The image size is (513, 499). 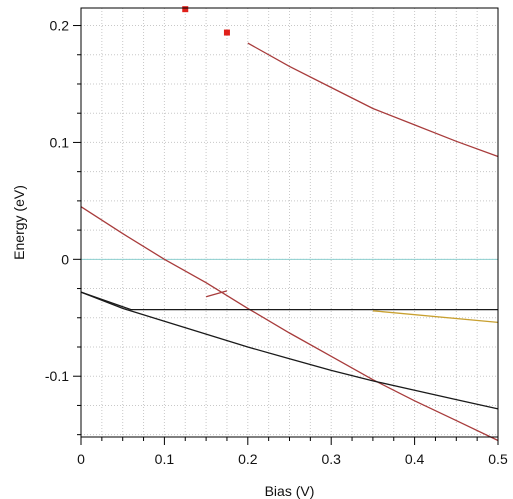 What do you see at coordinates (290, 491) in the screenshot?
I see `x-axis-title: Bias (V)` at bounding box center [290, 491].